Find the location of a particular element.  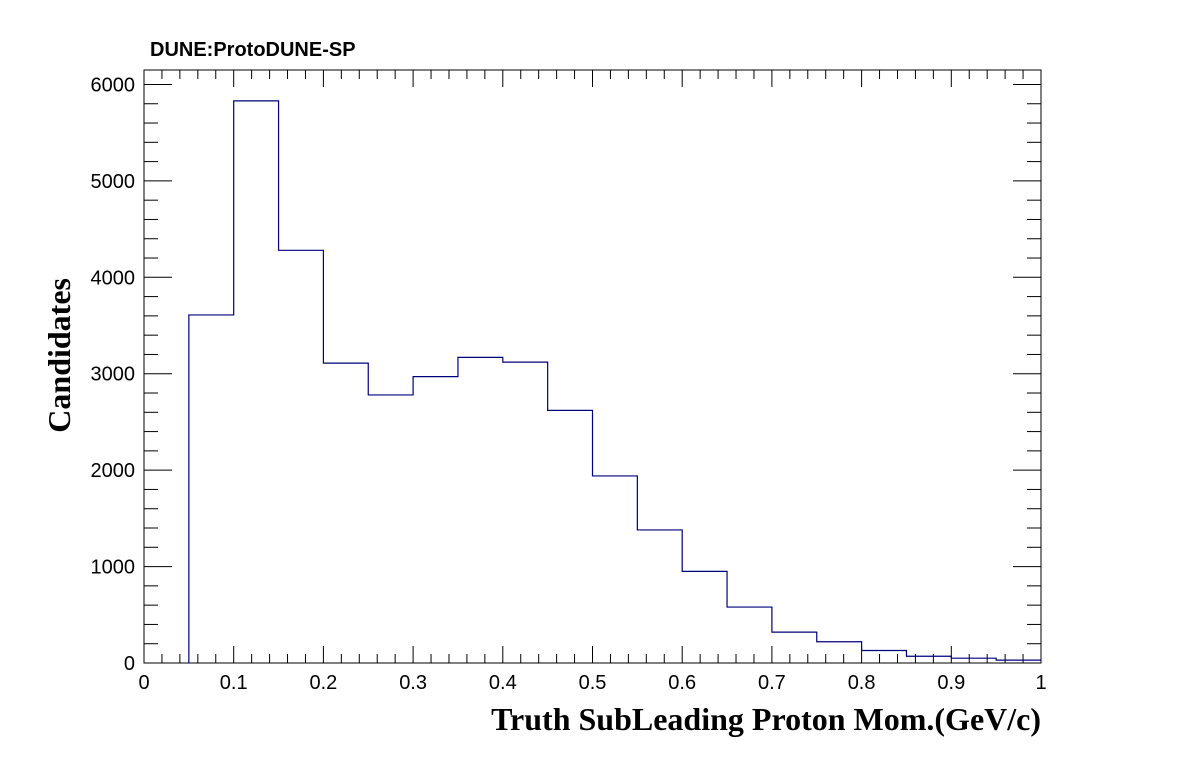

x-tick-label: 0.6 is located at coordinates (682, 683).